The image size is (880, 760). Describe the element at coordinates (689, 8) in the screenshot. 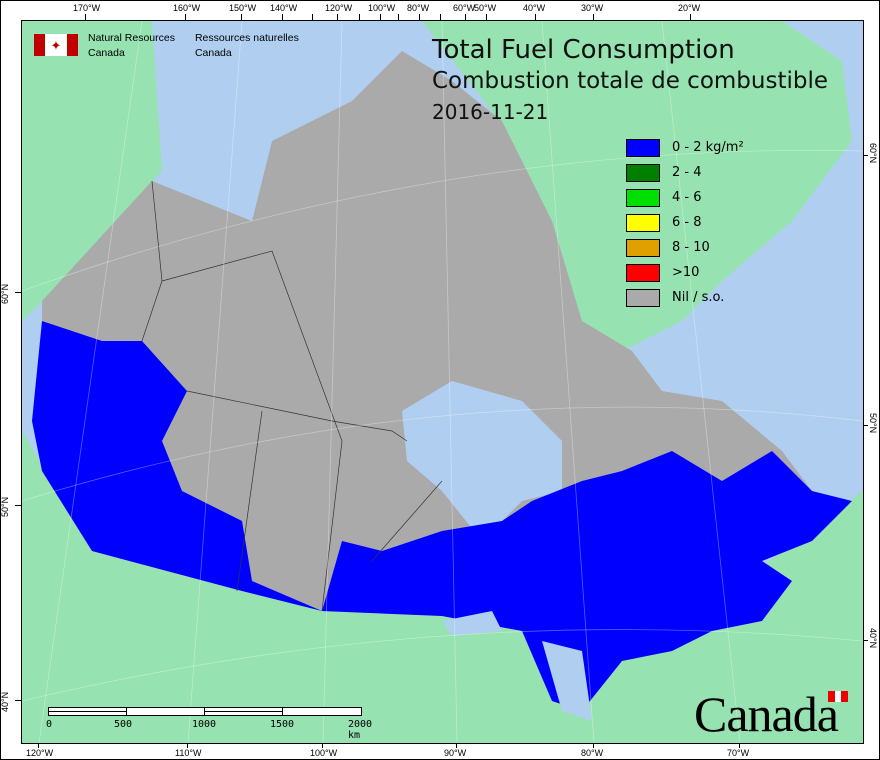

I see `tick-label: 20°W` at that location.